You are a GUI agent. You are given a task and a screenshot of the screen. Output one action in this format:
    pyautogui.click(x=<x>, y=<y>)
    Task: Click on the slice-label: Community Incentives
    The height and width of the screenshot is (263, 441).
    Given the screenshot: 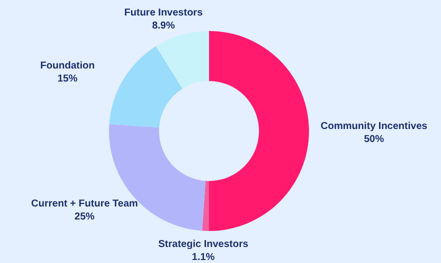 What is the action you would take?
    pyautogui.click(x=374, y=126)
    